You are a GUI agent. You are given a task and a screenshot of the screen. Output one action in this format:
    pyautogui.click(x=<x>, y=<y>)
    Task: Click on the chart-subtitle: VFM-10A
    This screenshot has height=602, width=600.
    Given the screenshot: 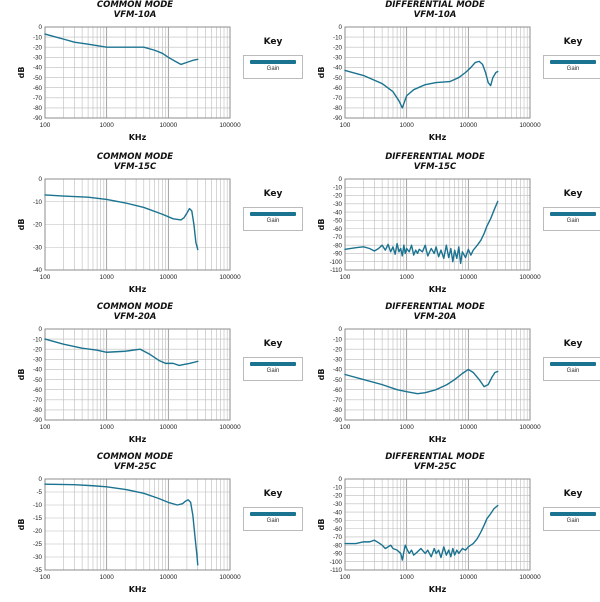 What is the action you would take?
    pyautogui.click(x=435, y=15)
    